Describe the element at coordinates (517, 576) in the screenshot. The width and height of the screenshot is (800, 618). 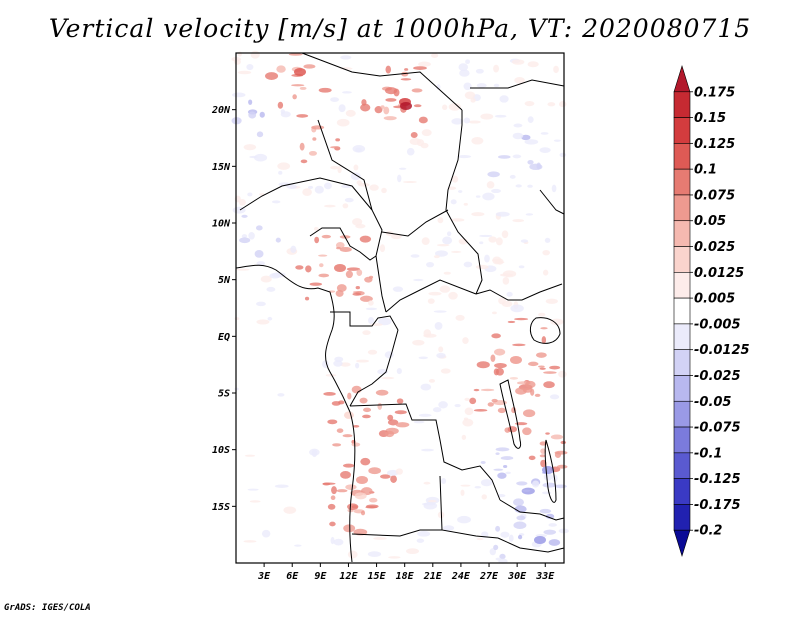
I see `lon-label: 30E` at that location.